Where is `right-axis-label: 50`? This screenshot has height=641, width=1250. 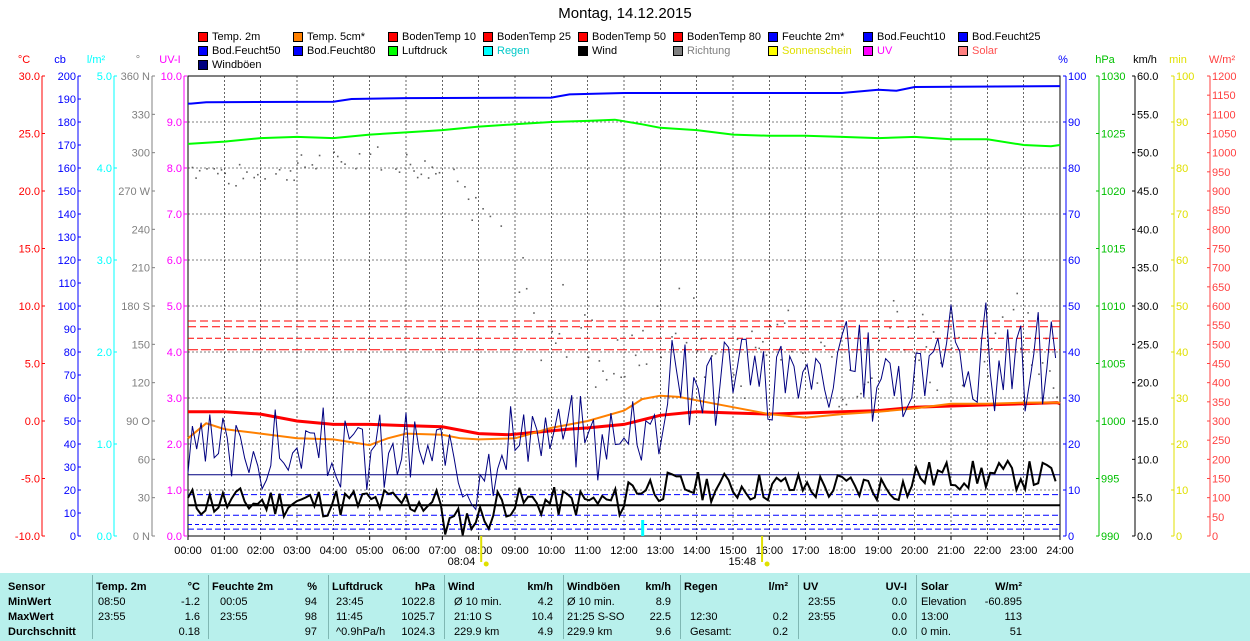
right-axis-label: 50 is located at coordinates (1218, 518).